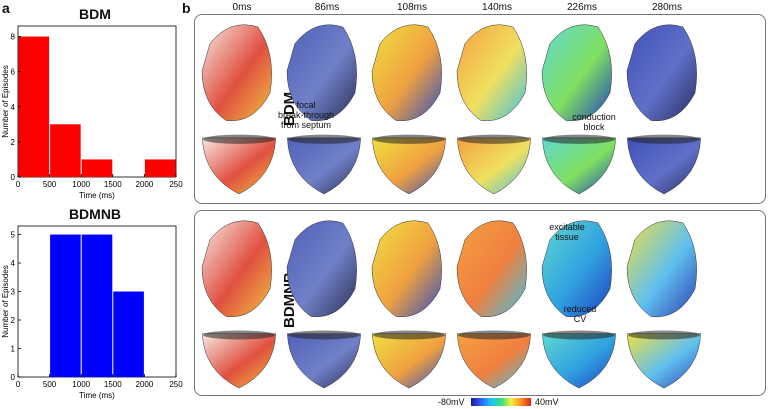 This screenshot has height=409, width=769. Describe the element at coordinates (501, 402) in the screenshot. I see `colorbar` at that location.